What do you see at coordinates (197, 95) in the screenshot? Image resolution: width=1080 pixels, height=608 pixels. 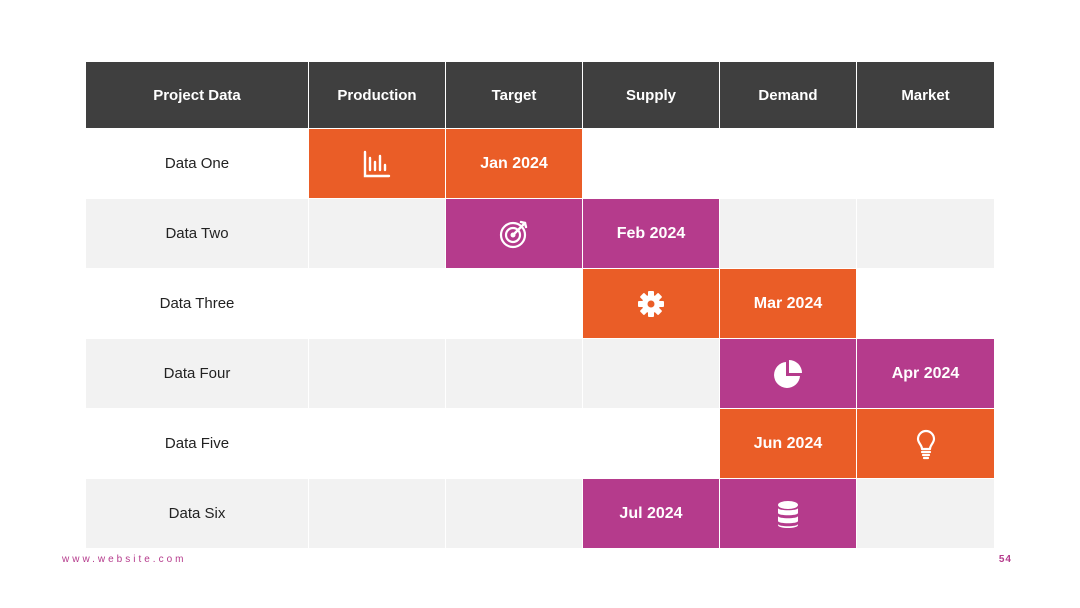 I see `header-project-data: Project Data` at bounding box center [197, 95].